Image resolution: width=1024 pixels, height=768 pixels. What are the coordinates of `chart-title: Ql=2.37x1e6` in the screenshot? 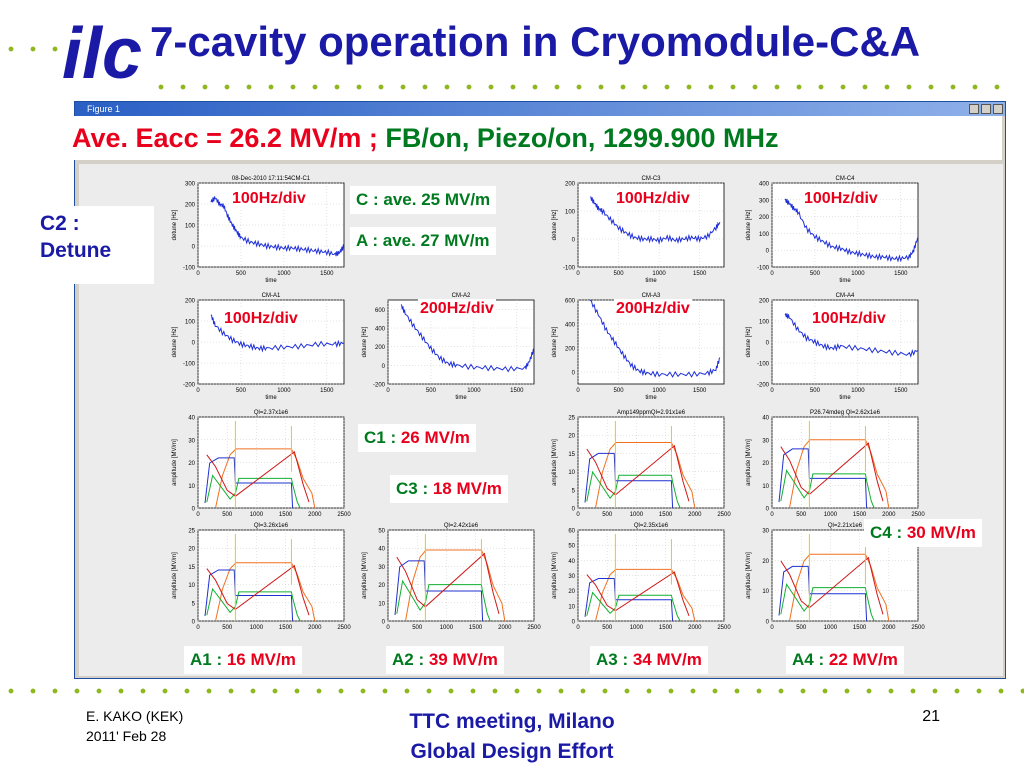 It's located at (271, 413).